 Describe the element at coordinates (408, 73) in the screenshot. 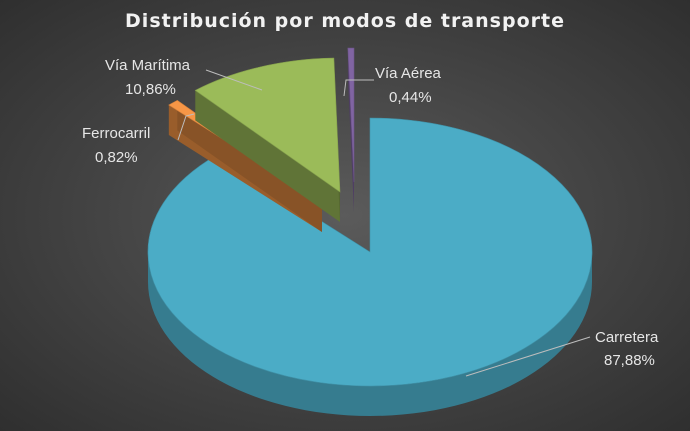

I see `slice-label-via-aerea: Vía Aérea` at that location.